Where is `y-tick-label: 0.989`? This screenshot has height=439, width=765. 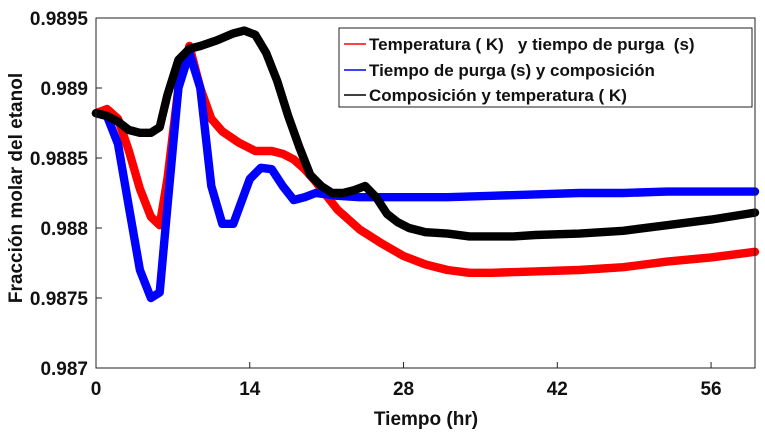
y-tick-label: 0.989 is located at coordinates (64, 89).